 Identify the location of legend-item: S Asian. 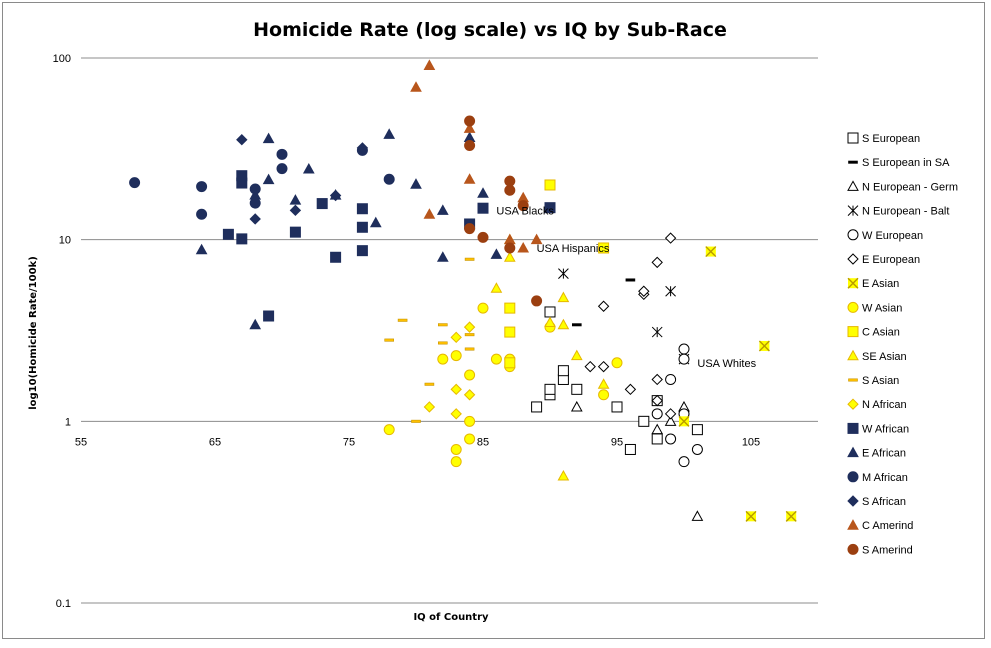
(873, 381).